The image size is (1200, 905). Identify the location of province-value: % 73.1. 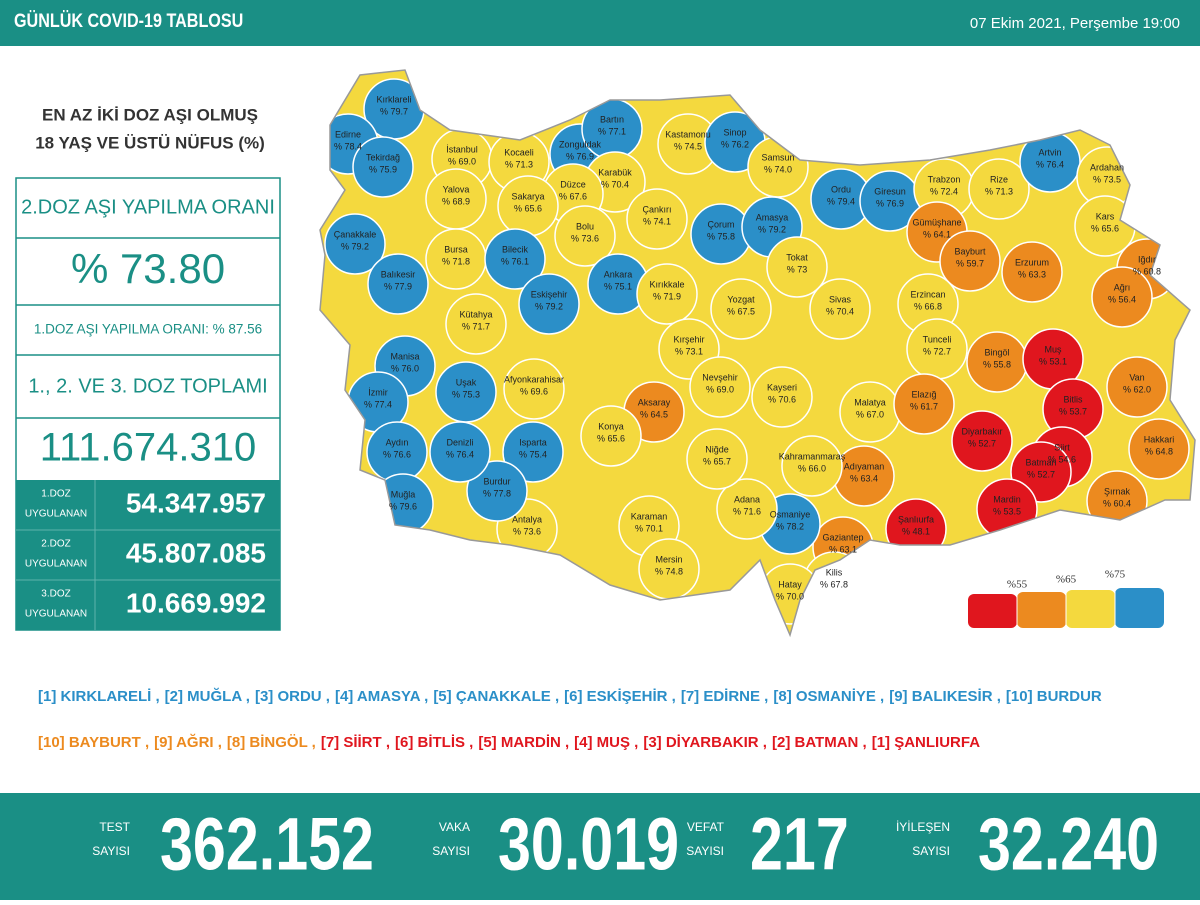
(689, 351).